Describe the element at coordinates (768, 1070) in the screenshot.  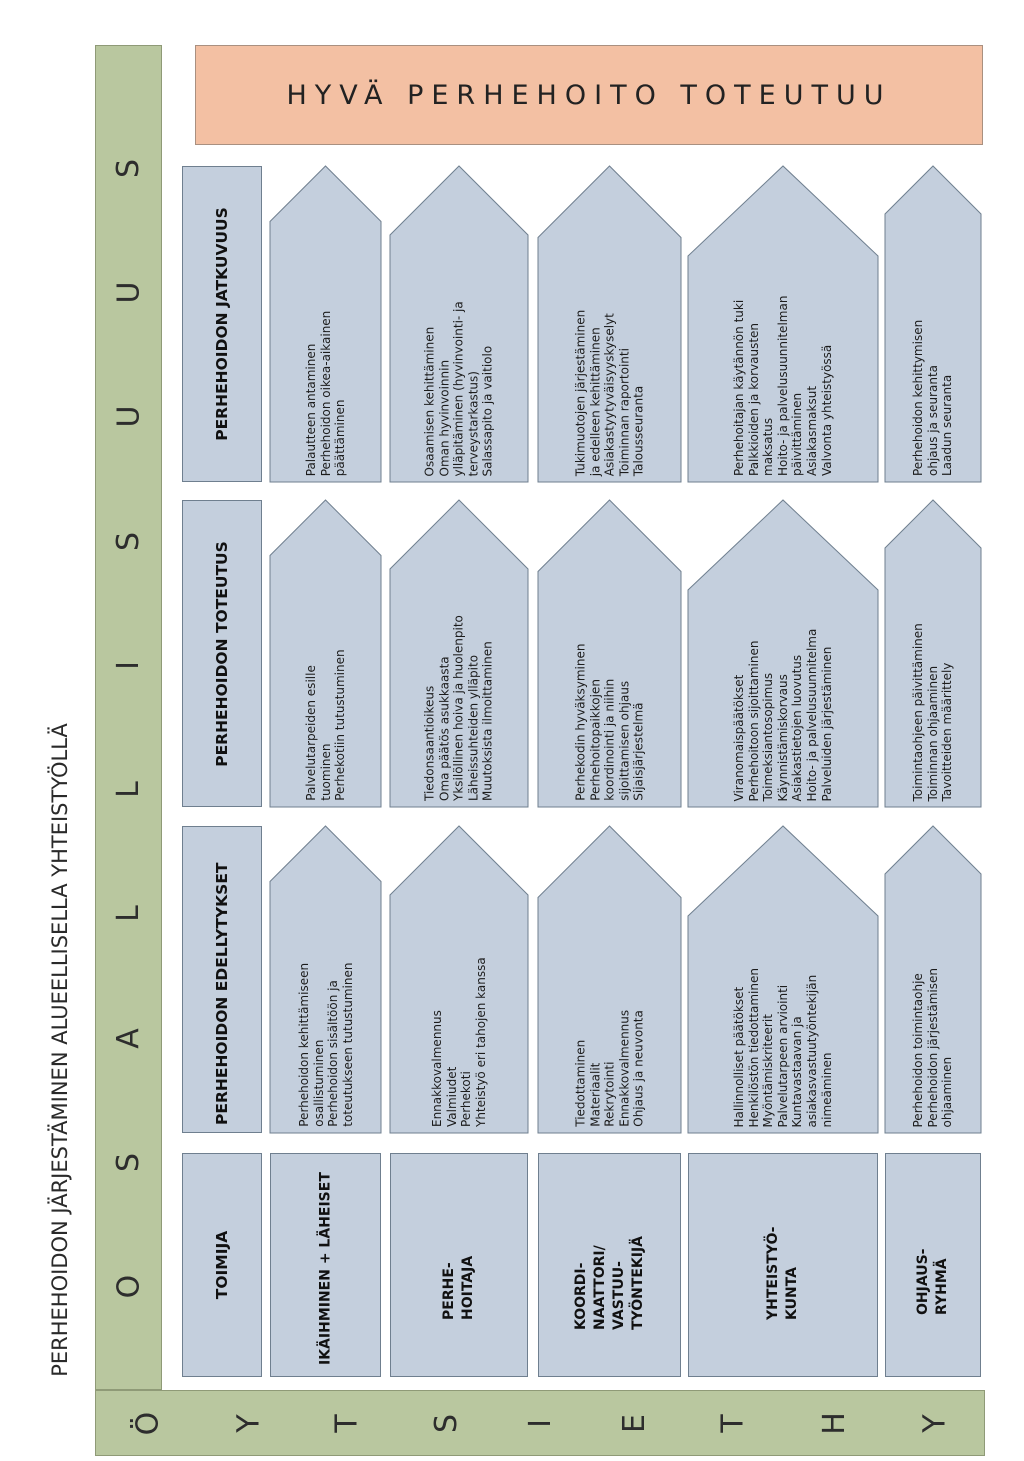
I see `item-line: Myöntämiskriteerit` at that location.